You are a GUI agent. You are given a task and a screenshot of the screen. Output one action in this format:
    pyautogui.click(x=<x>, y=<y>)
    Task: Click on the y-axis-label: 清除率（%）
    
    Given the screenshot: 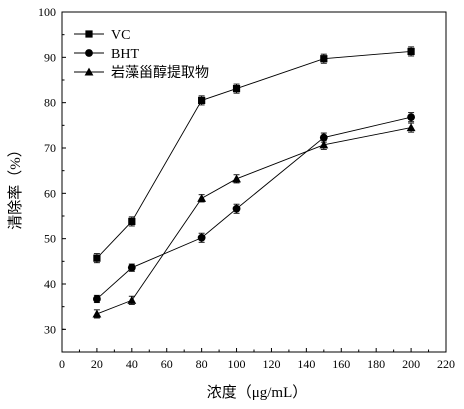 What is the action you would take?
    pyautogui.click(x=15, y=186)
    